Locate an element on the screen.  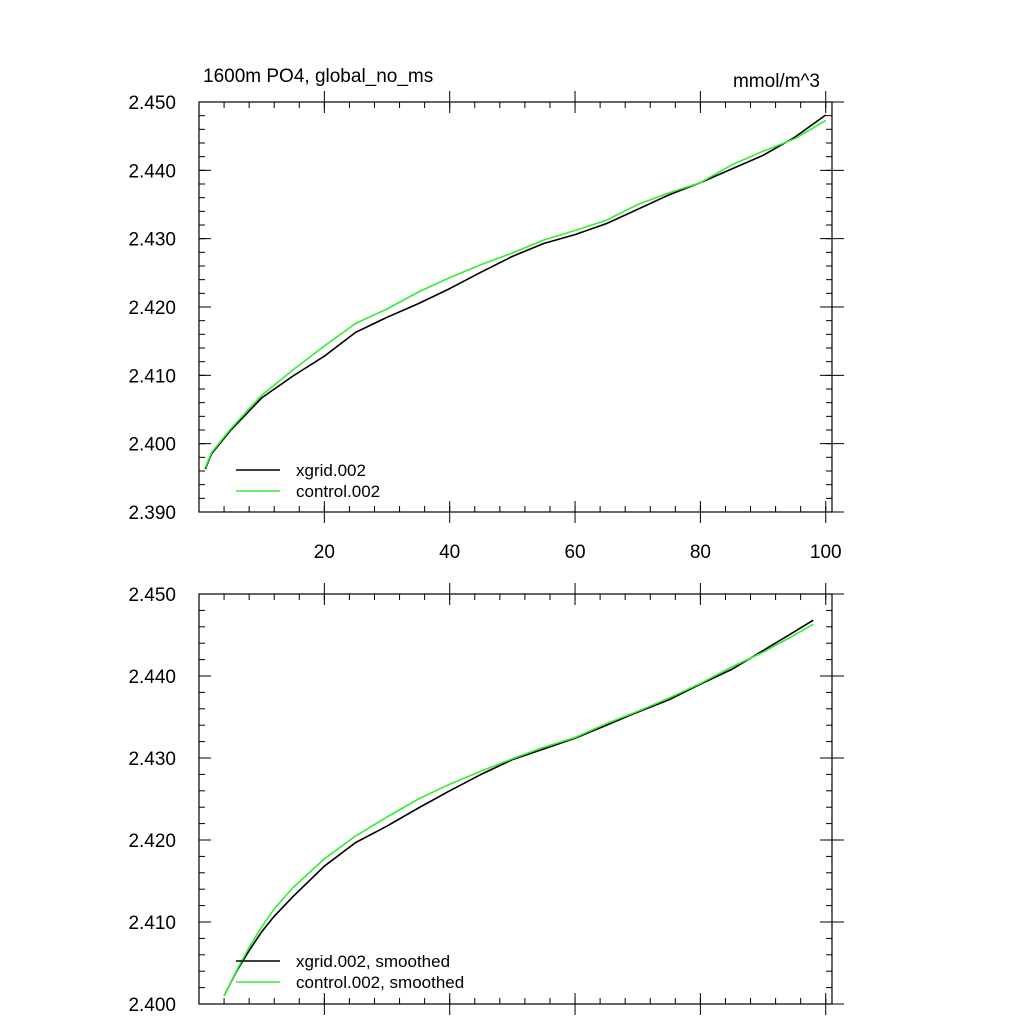
y-tick-labels: 2.400 2.410 2.420 2.430 2.440 2.450 is located at coordinates (152, 800).